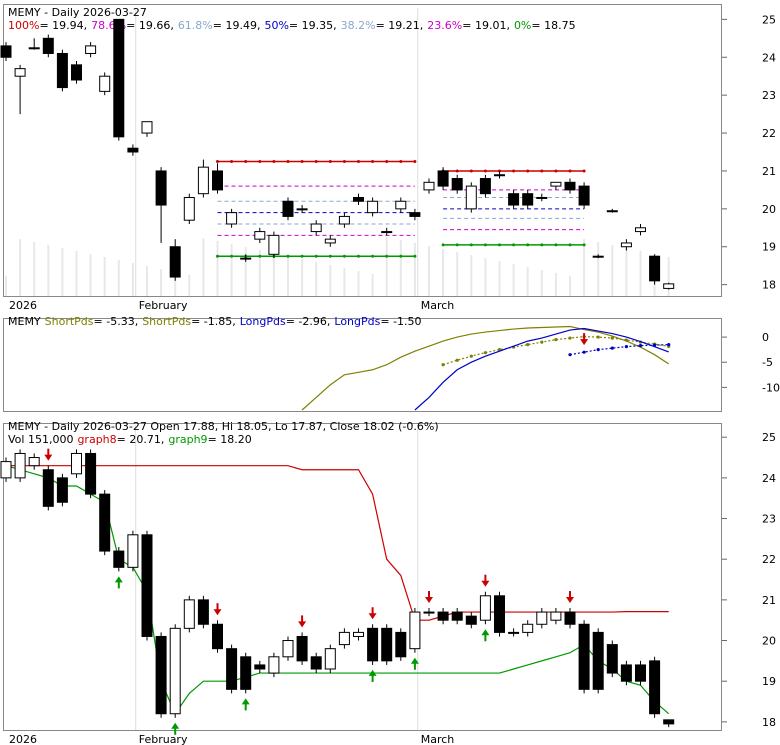  I want to click on fib-legend-label: 50%, so click(276, 25).